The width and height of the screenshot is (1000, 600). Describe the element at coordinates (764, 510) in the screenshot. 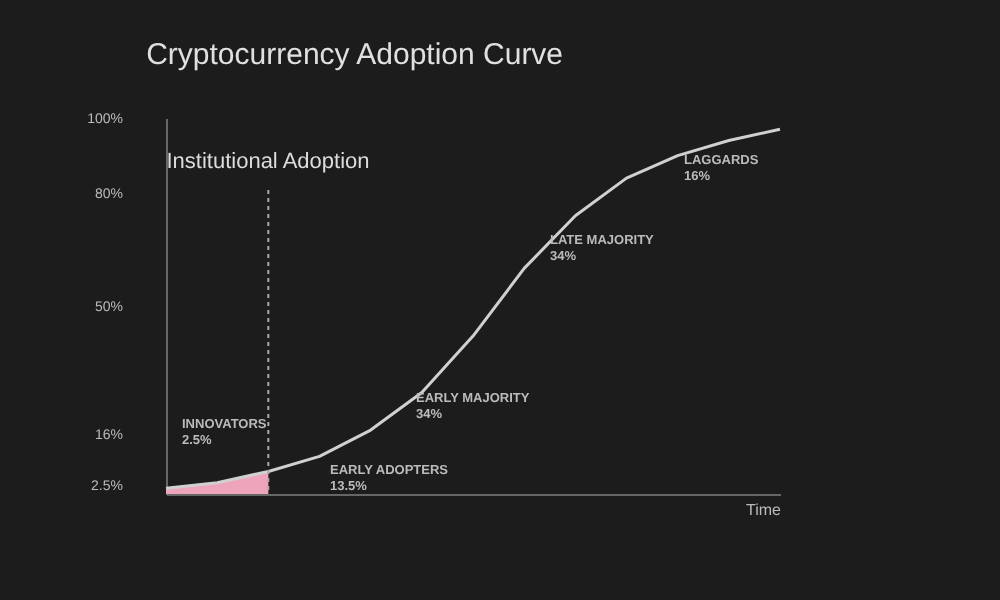

I see `x-axis-title: Time` at that location.